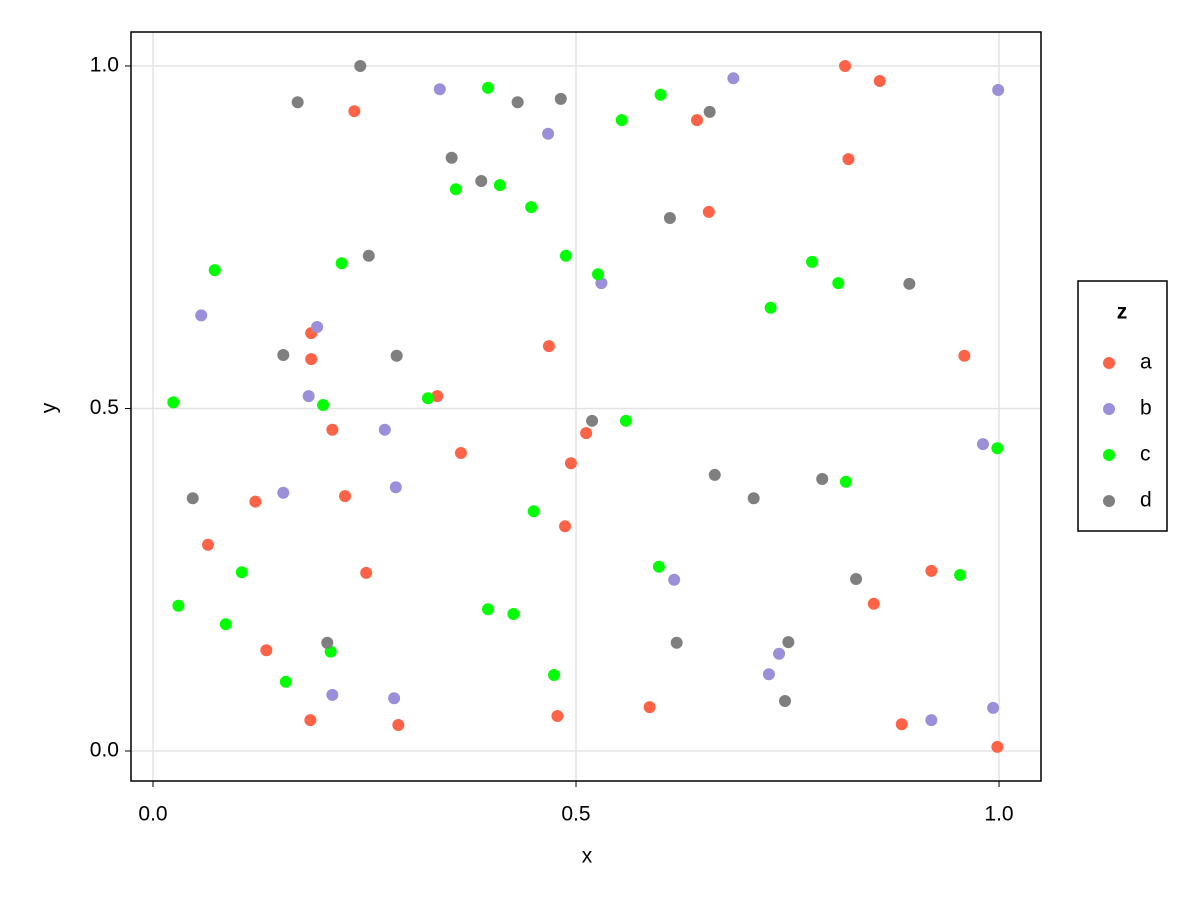 The height and width of the screenshot is (900, 1200). I want to click on legend-label: d, so click(1146, 500).